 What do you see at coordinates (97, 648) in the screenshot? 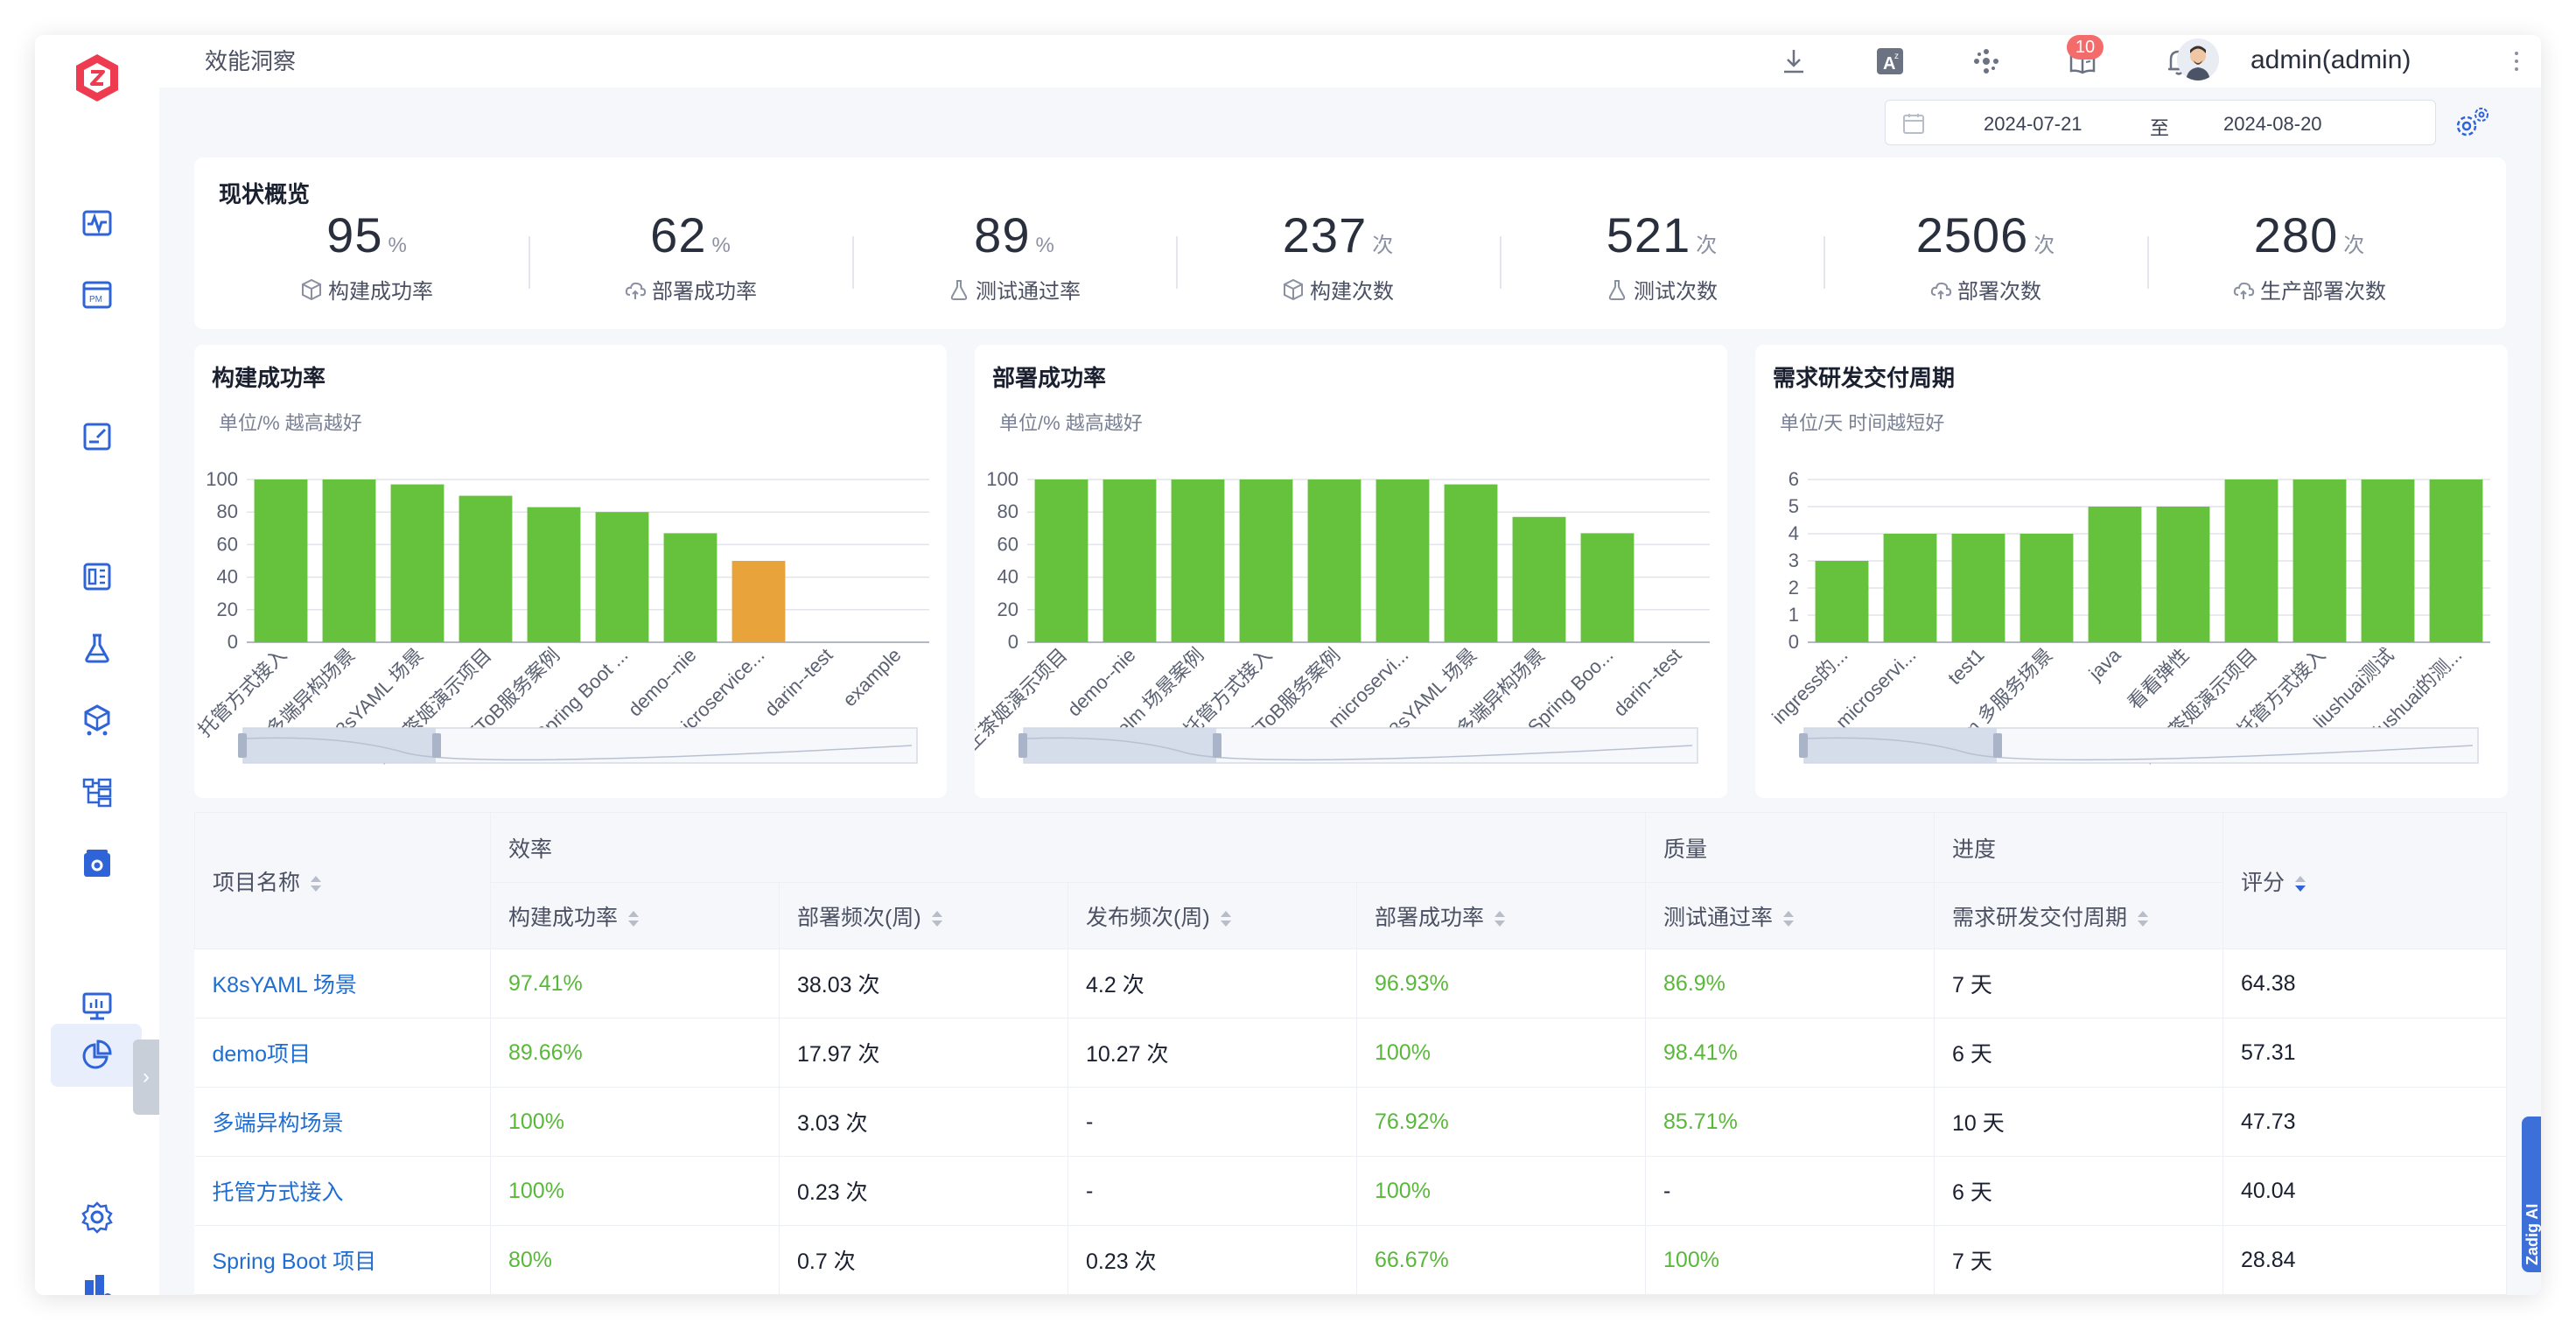
I see `nav-test-flask-icon` at bounding box center [97, 648].